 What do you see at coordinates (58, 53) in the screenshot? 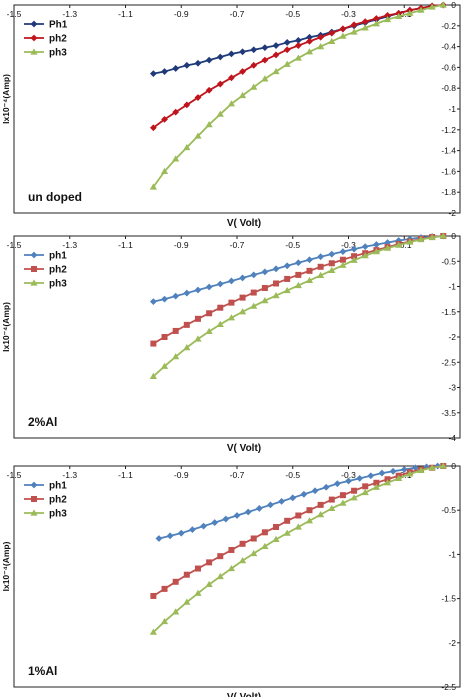
I see `legend-label: ph3` at bounding box center [58, 53].